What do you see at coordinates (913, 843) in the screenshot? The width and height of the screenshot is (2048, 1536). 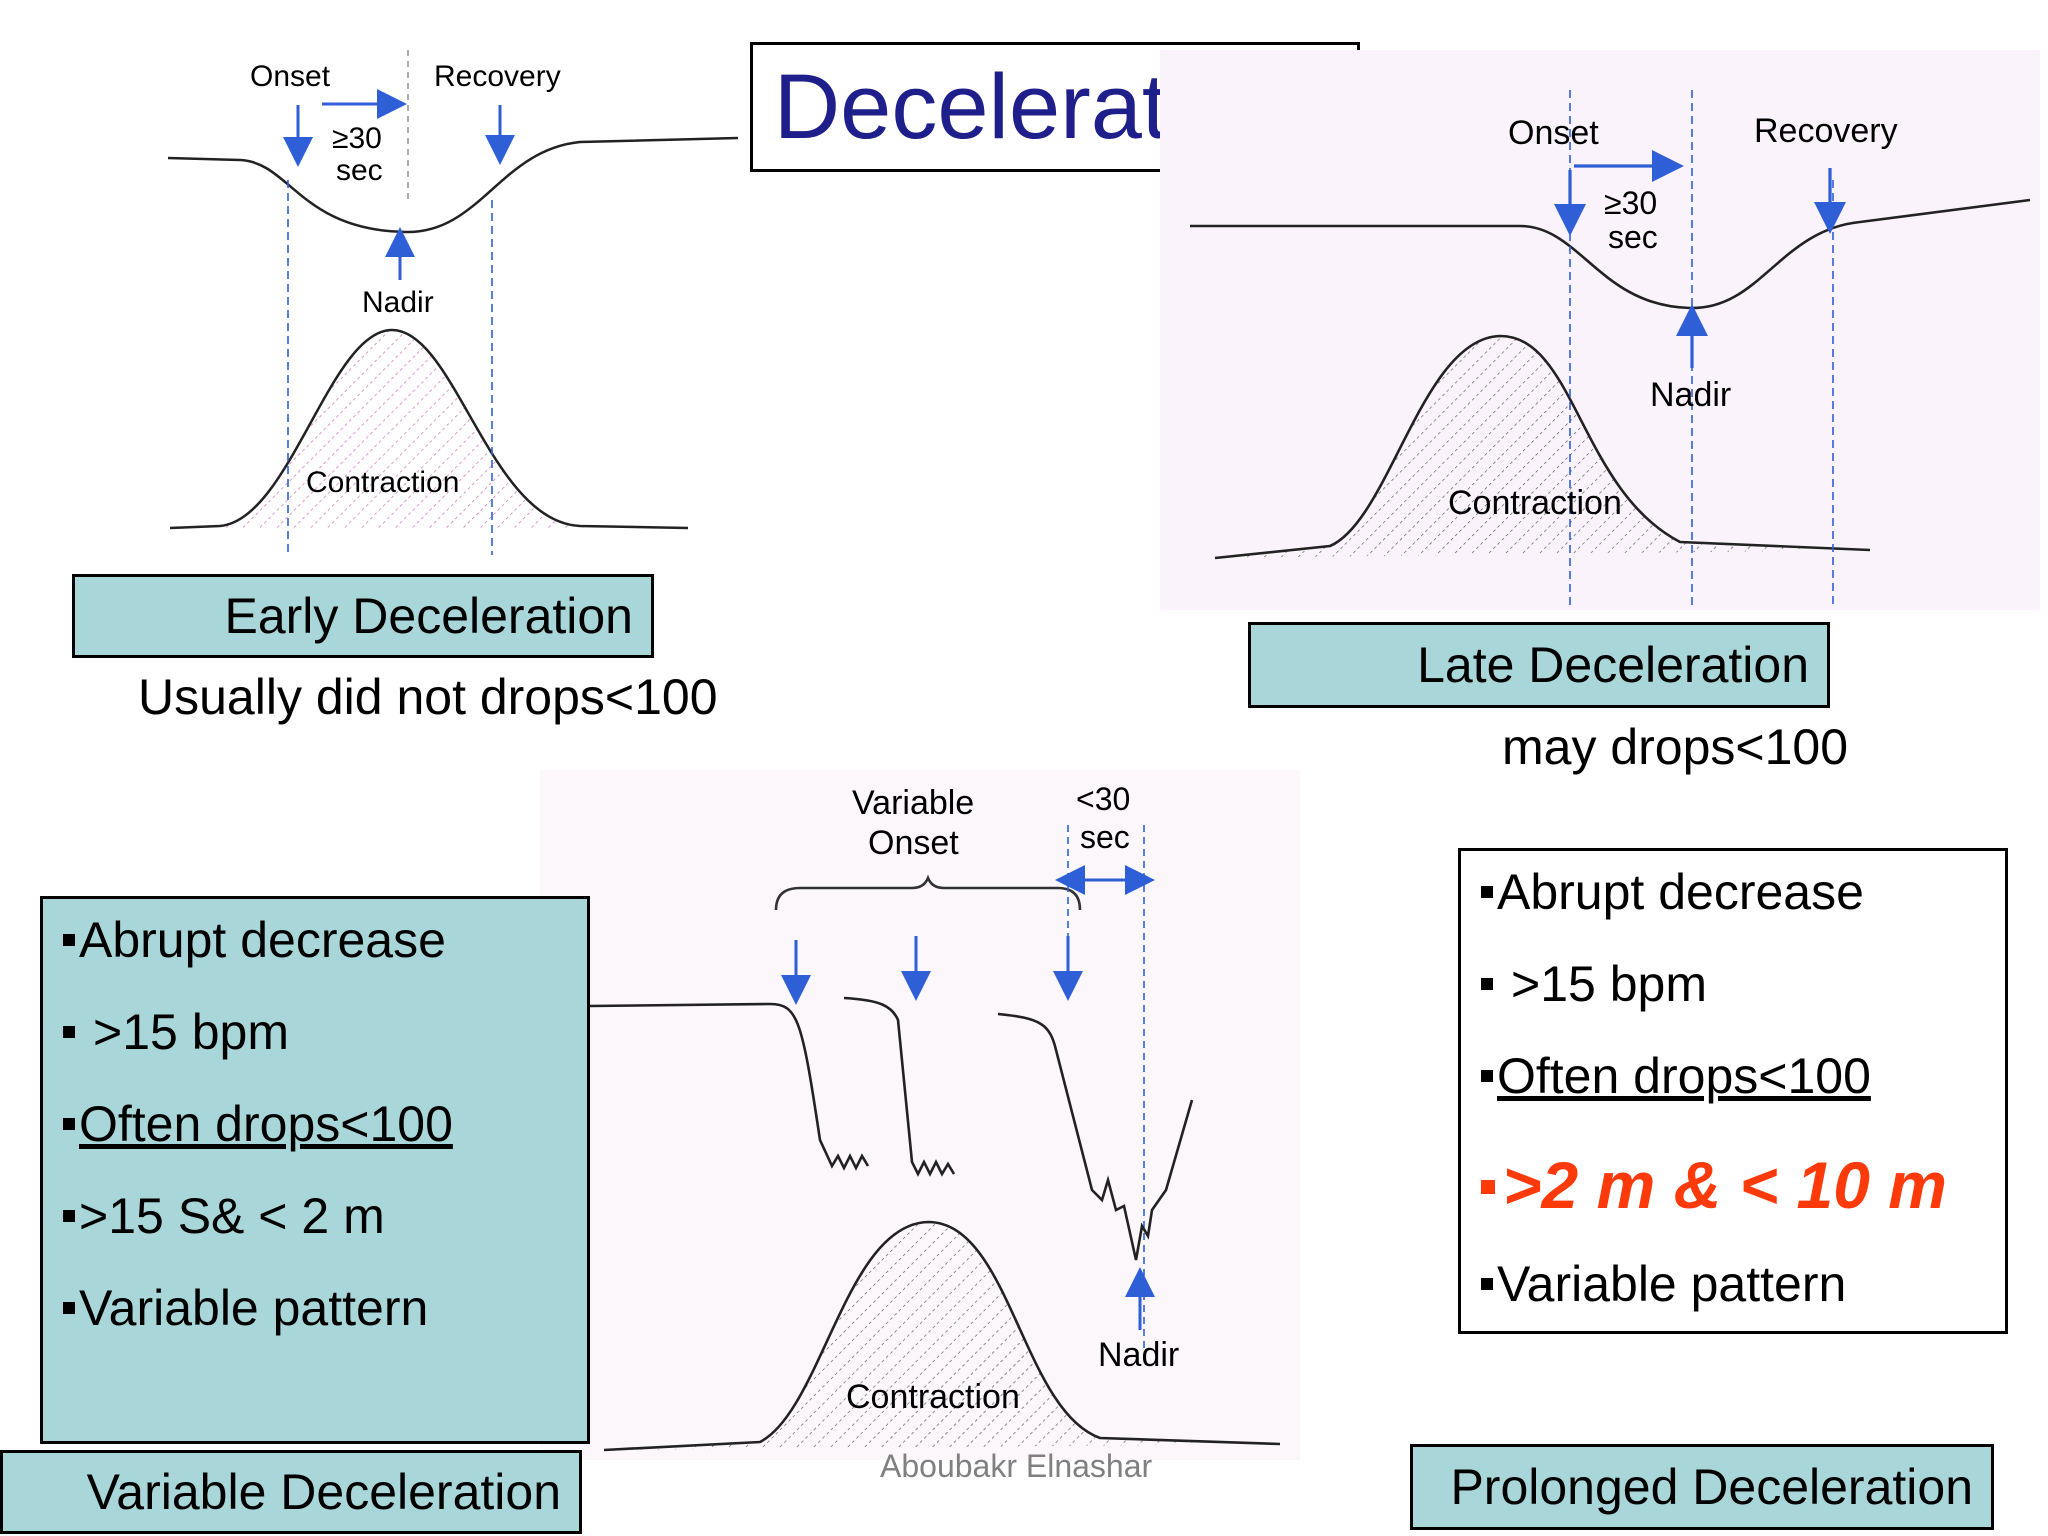 I see `variable-onset-label: Onset` at bounding box center [913, 843].